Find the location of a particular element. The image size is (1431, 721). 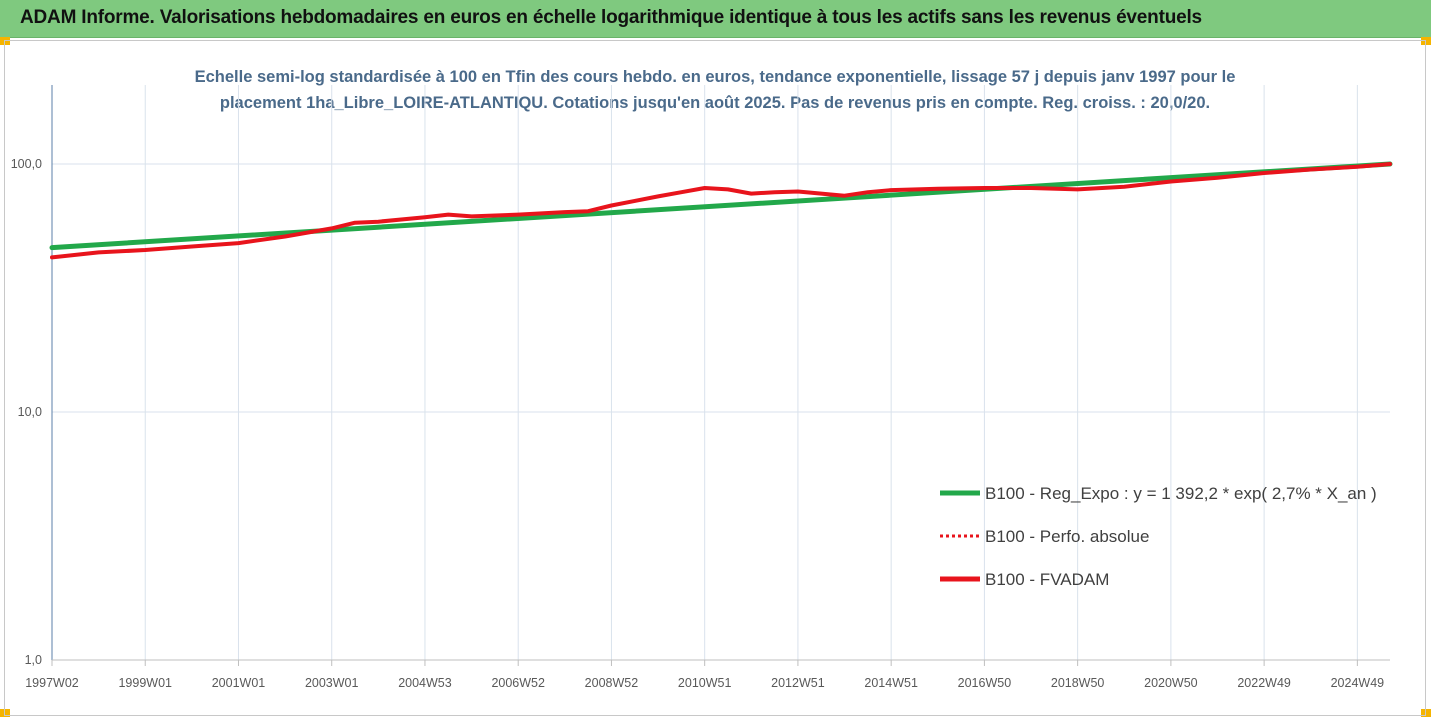

legend-label: B100 - FVADAM is located at coordinates (1047, 579).